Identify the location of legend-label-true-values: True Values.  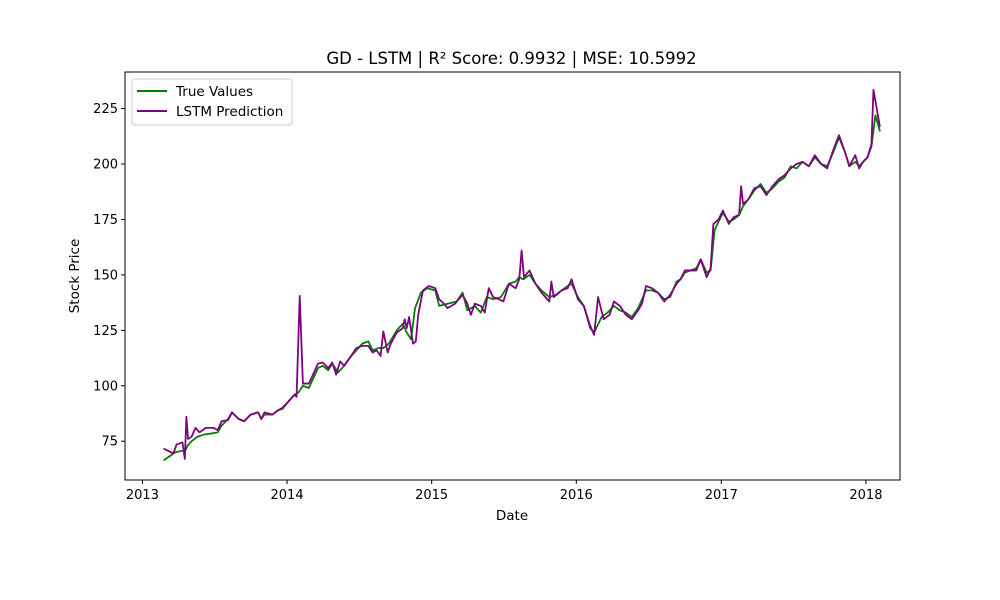
(214, 92).